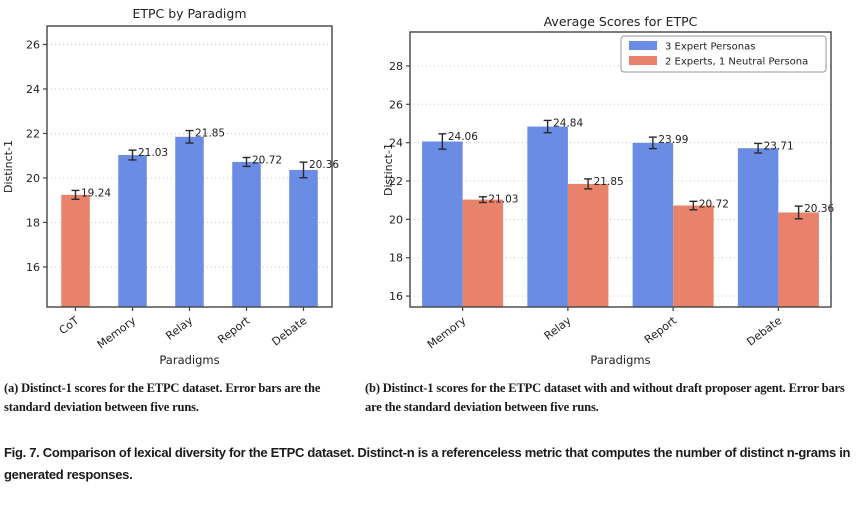 This screenshot has width=864, height=512. I want to click on bar-memory, so click(132, 231).